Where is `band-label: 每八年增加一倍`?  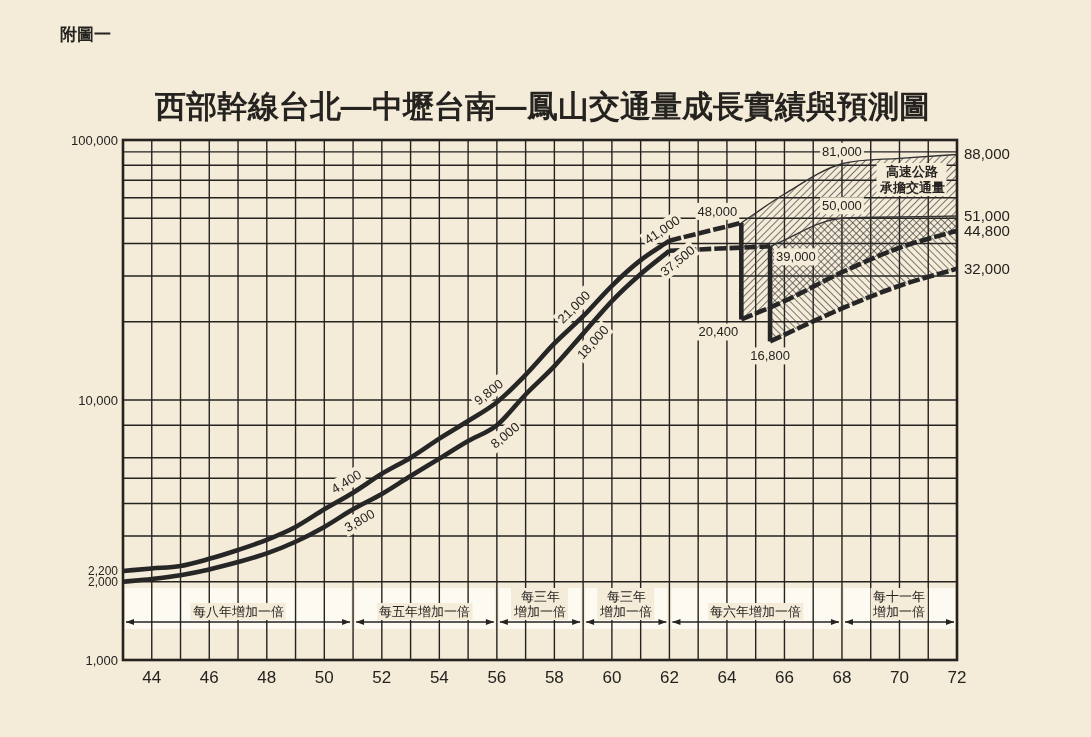 band-label: 每八年增加一倍 is located at coordinates (238, 611).